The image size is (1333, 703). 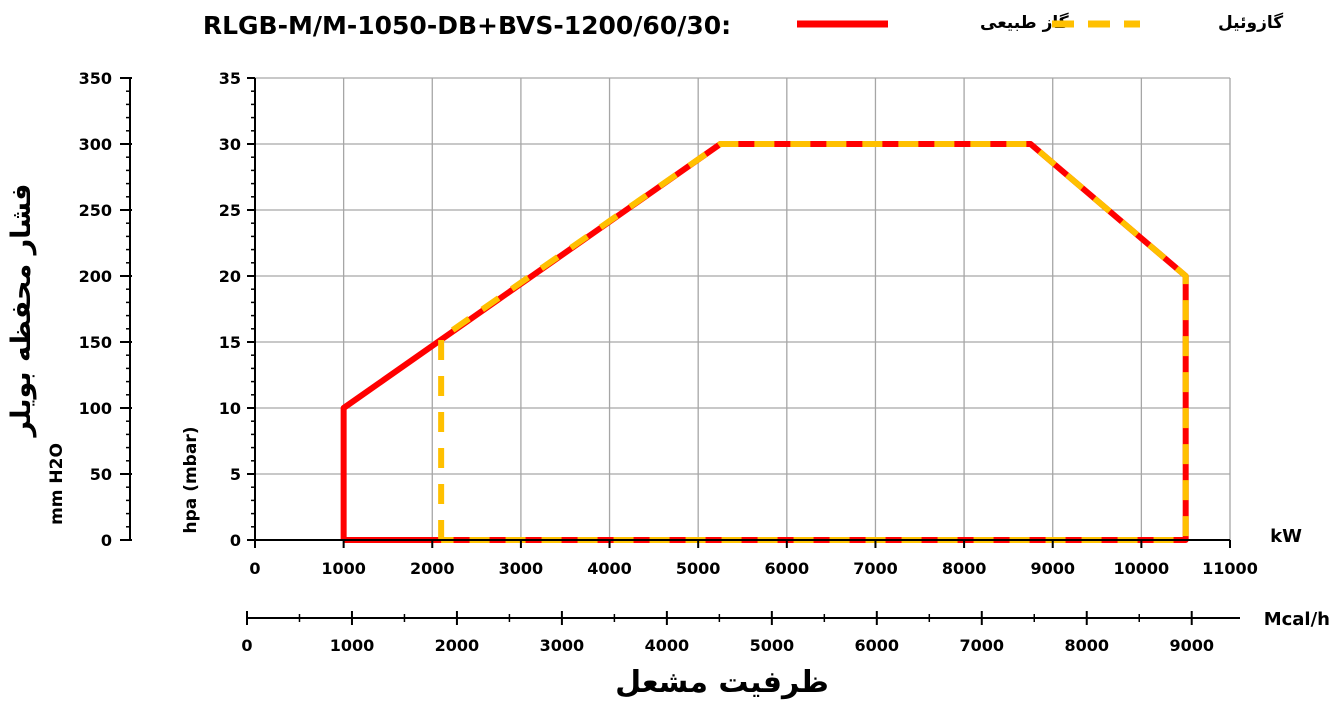 What do you see at coordinates (230, 144) in the screenshot?
I see `y-tick-label: 30` at bounding box center [230, 144].